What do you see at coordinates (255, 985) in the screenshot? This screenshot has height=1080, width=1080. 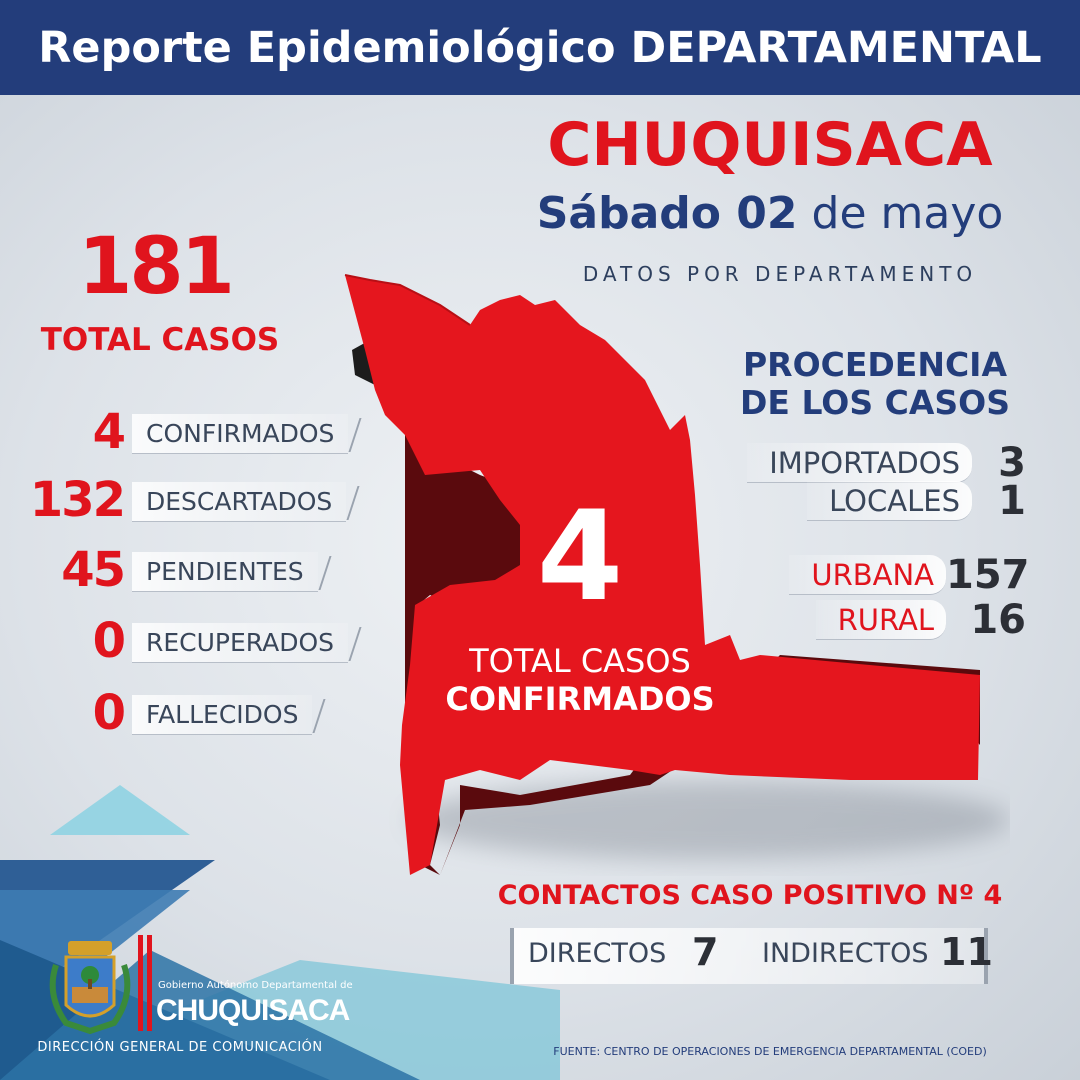 I see `logo-gov-text: Gobierno Autónomo Departamental de` at bounding box center [255, 985].